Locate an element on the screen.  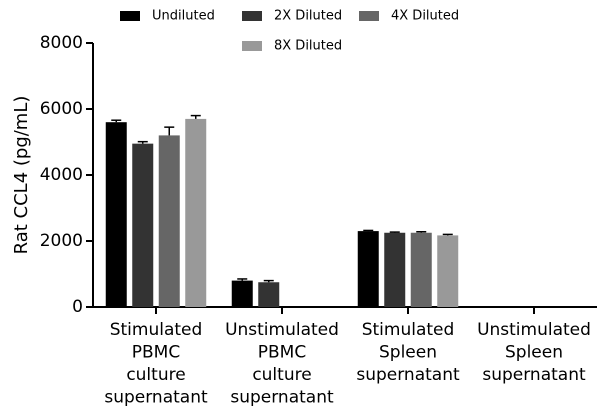
y-tick-label: 8000 is located at coordinates (61, 43).